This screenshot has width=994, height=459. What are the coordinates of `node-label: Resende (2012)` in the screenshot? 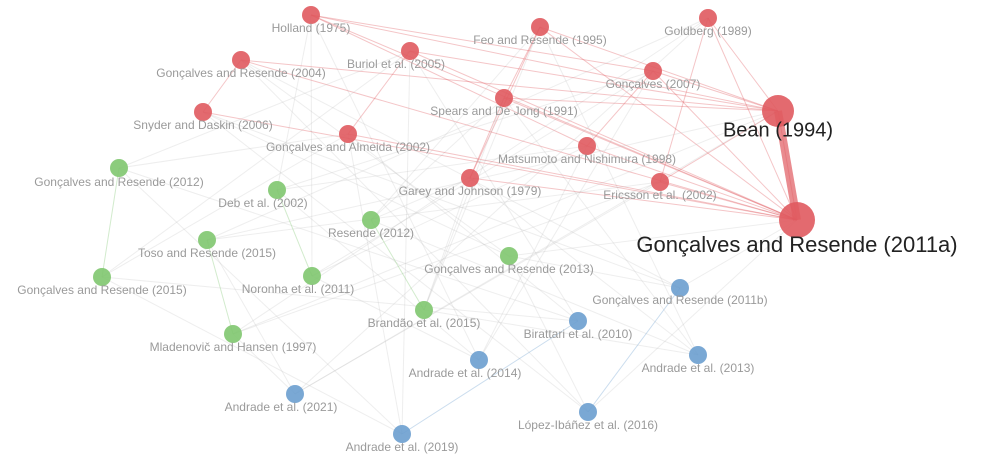 It's located at (371, 233).